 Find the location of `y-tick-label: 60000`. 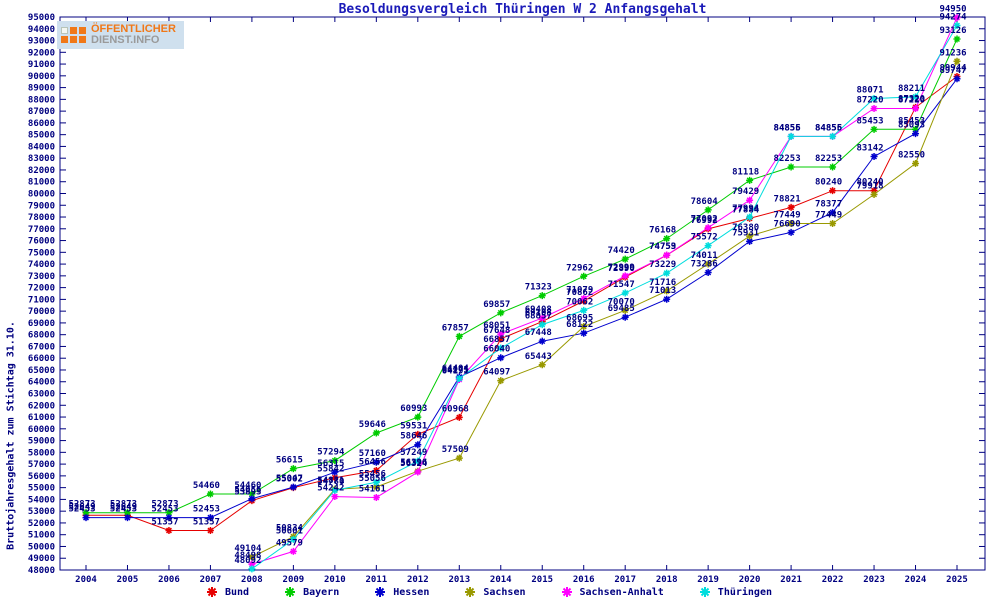

y-tick-label: 60000 is located at coordinates (41, 430).